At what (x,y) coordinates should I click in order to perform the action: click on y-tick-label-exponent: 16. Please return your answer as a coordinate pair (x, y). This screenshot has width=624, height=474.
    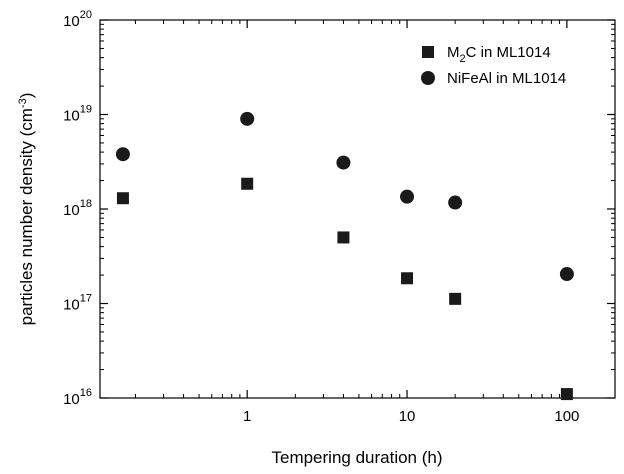
    Looking at the image, I should click on (86, 393).